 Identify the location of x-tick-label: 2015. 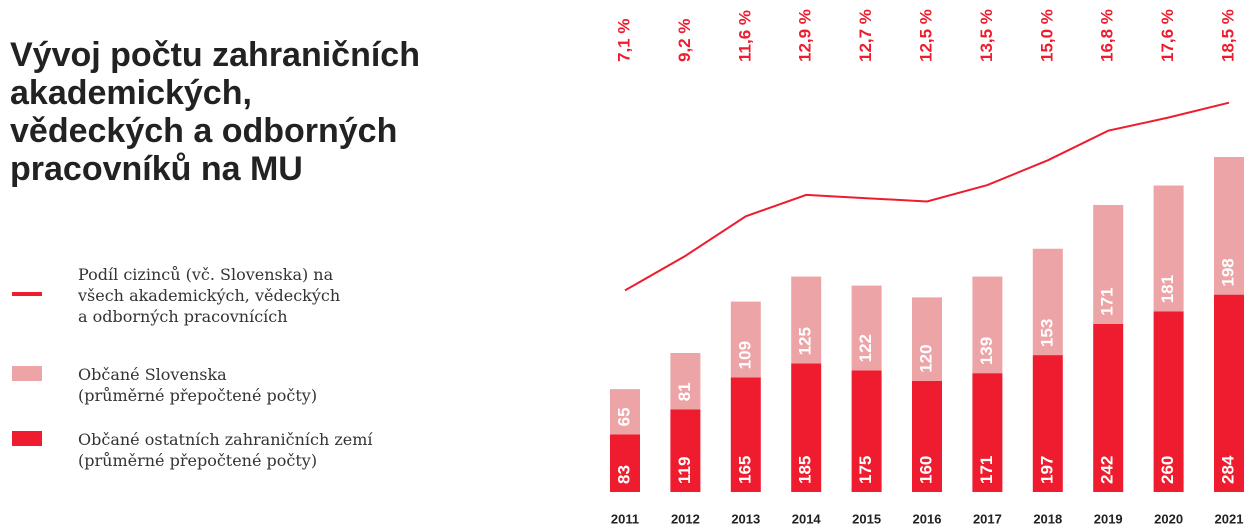
(866, 518).